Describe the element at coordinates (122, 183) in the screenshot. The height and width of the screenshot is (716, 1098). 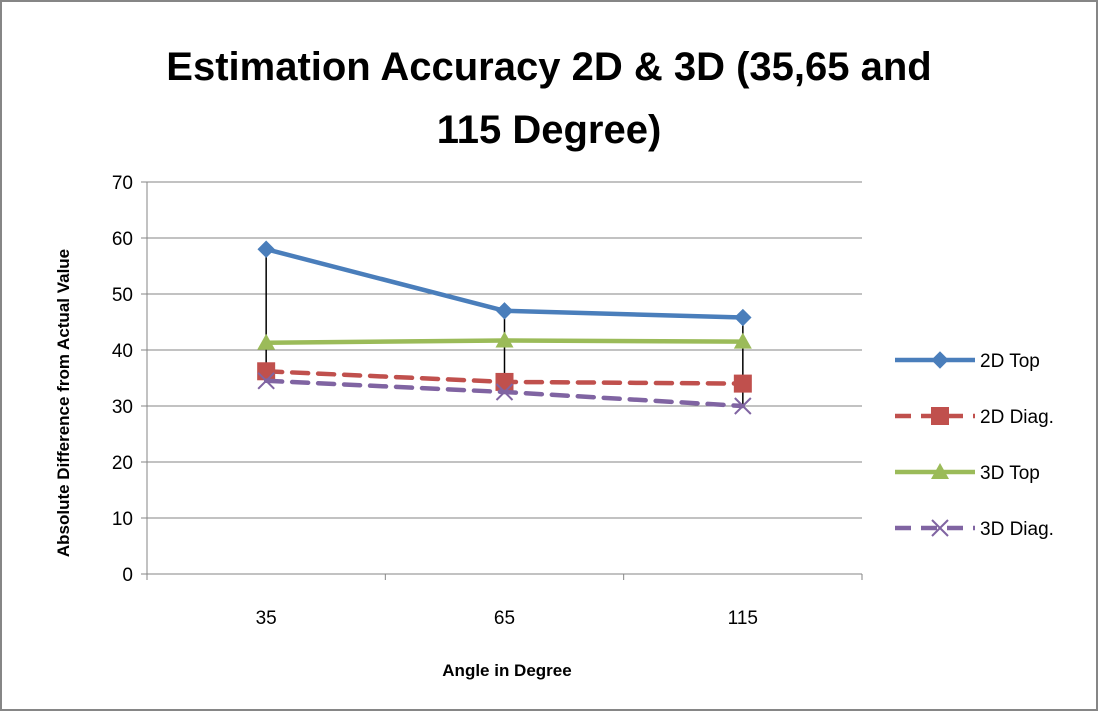
I see `y-tick-label-70: 70` at that location.